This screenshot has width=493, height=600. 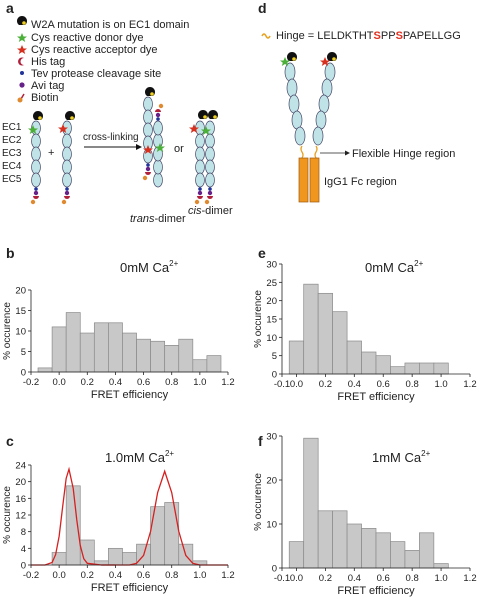 I want to click on x-tick-label: 0.8, so click(x=171, y=575).